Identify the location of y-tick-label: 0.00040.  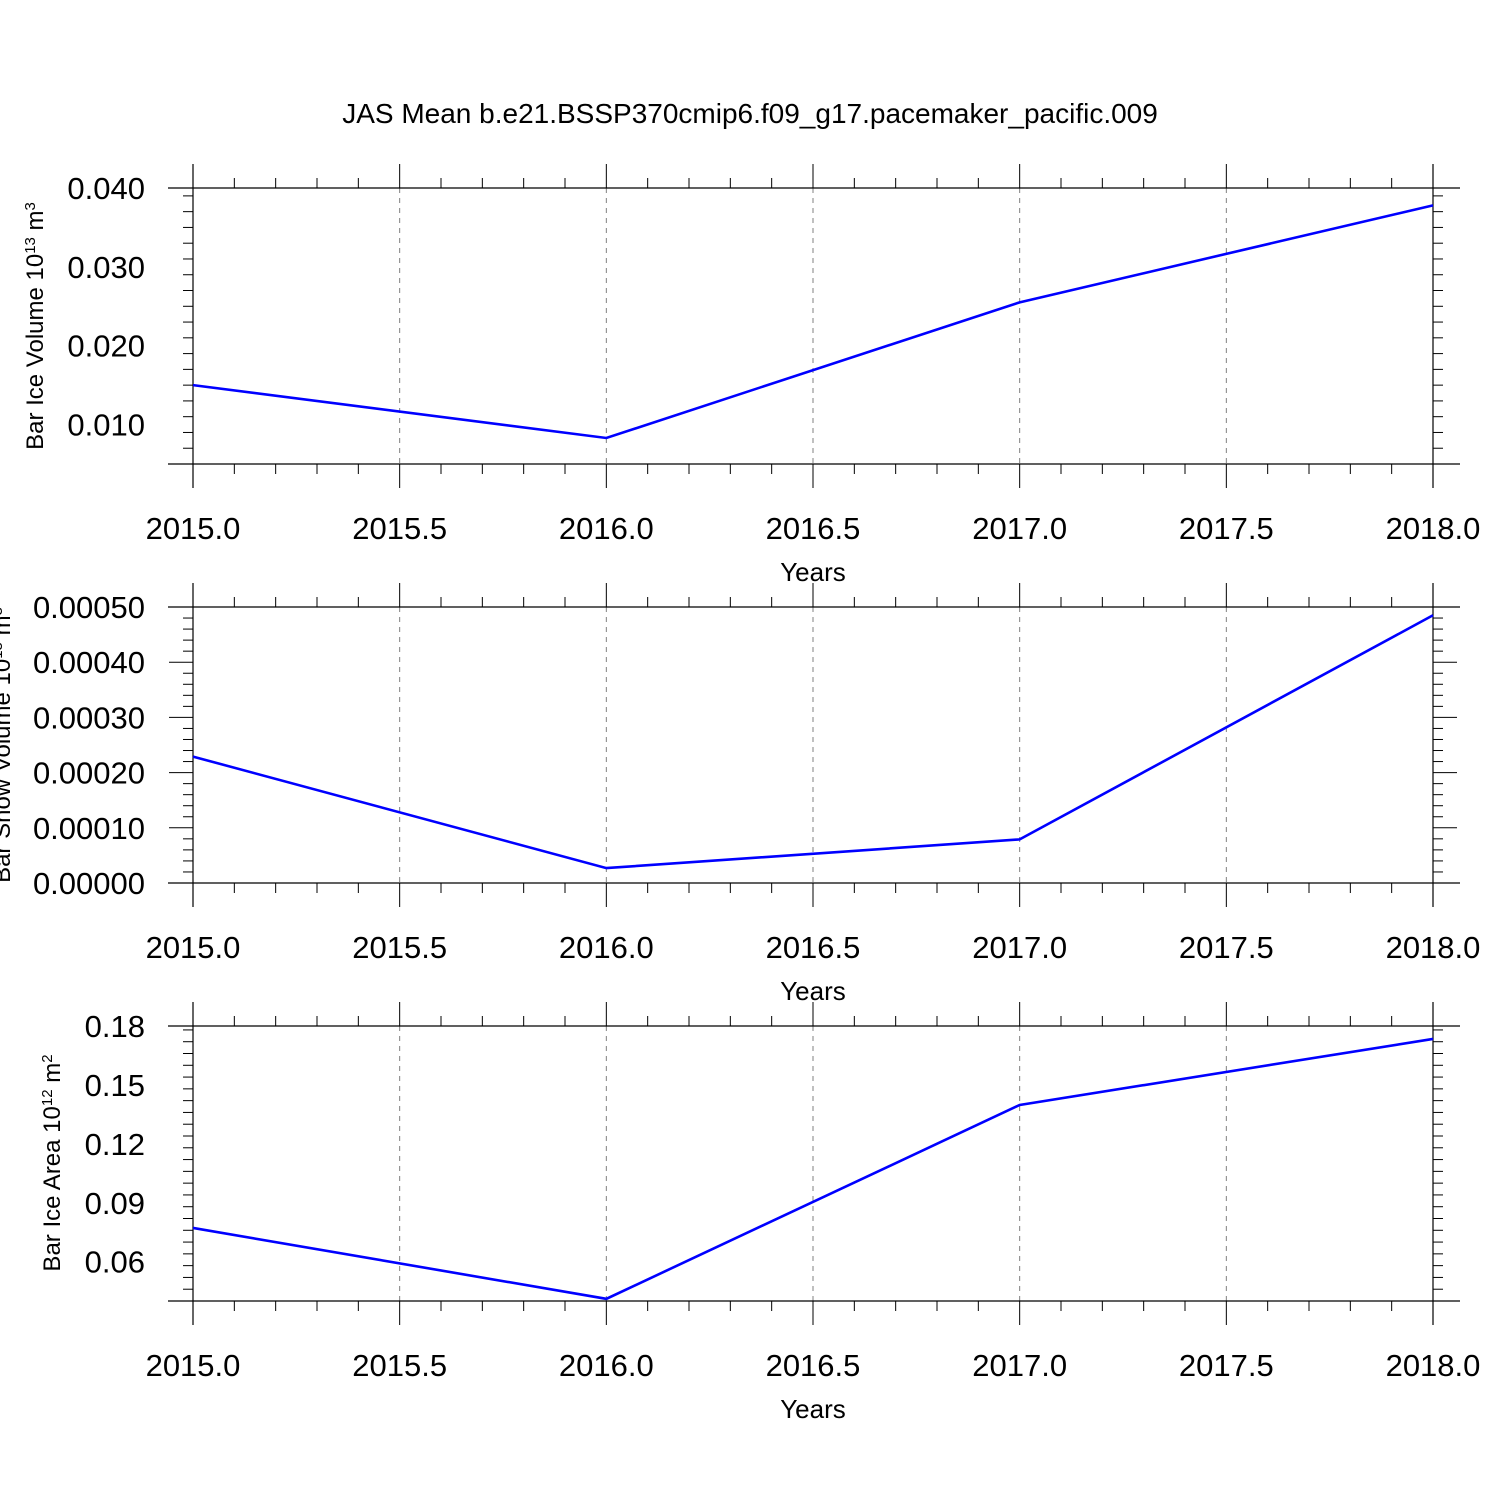
(89, 662).